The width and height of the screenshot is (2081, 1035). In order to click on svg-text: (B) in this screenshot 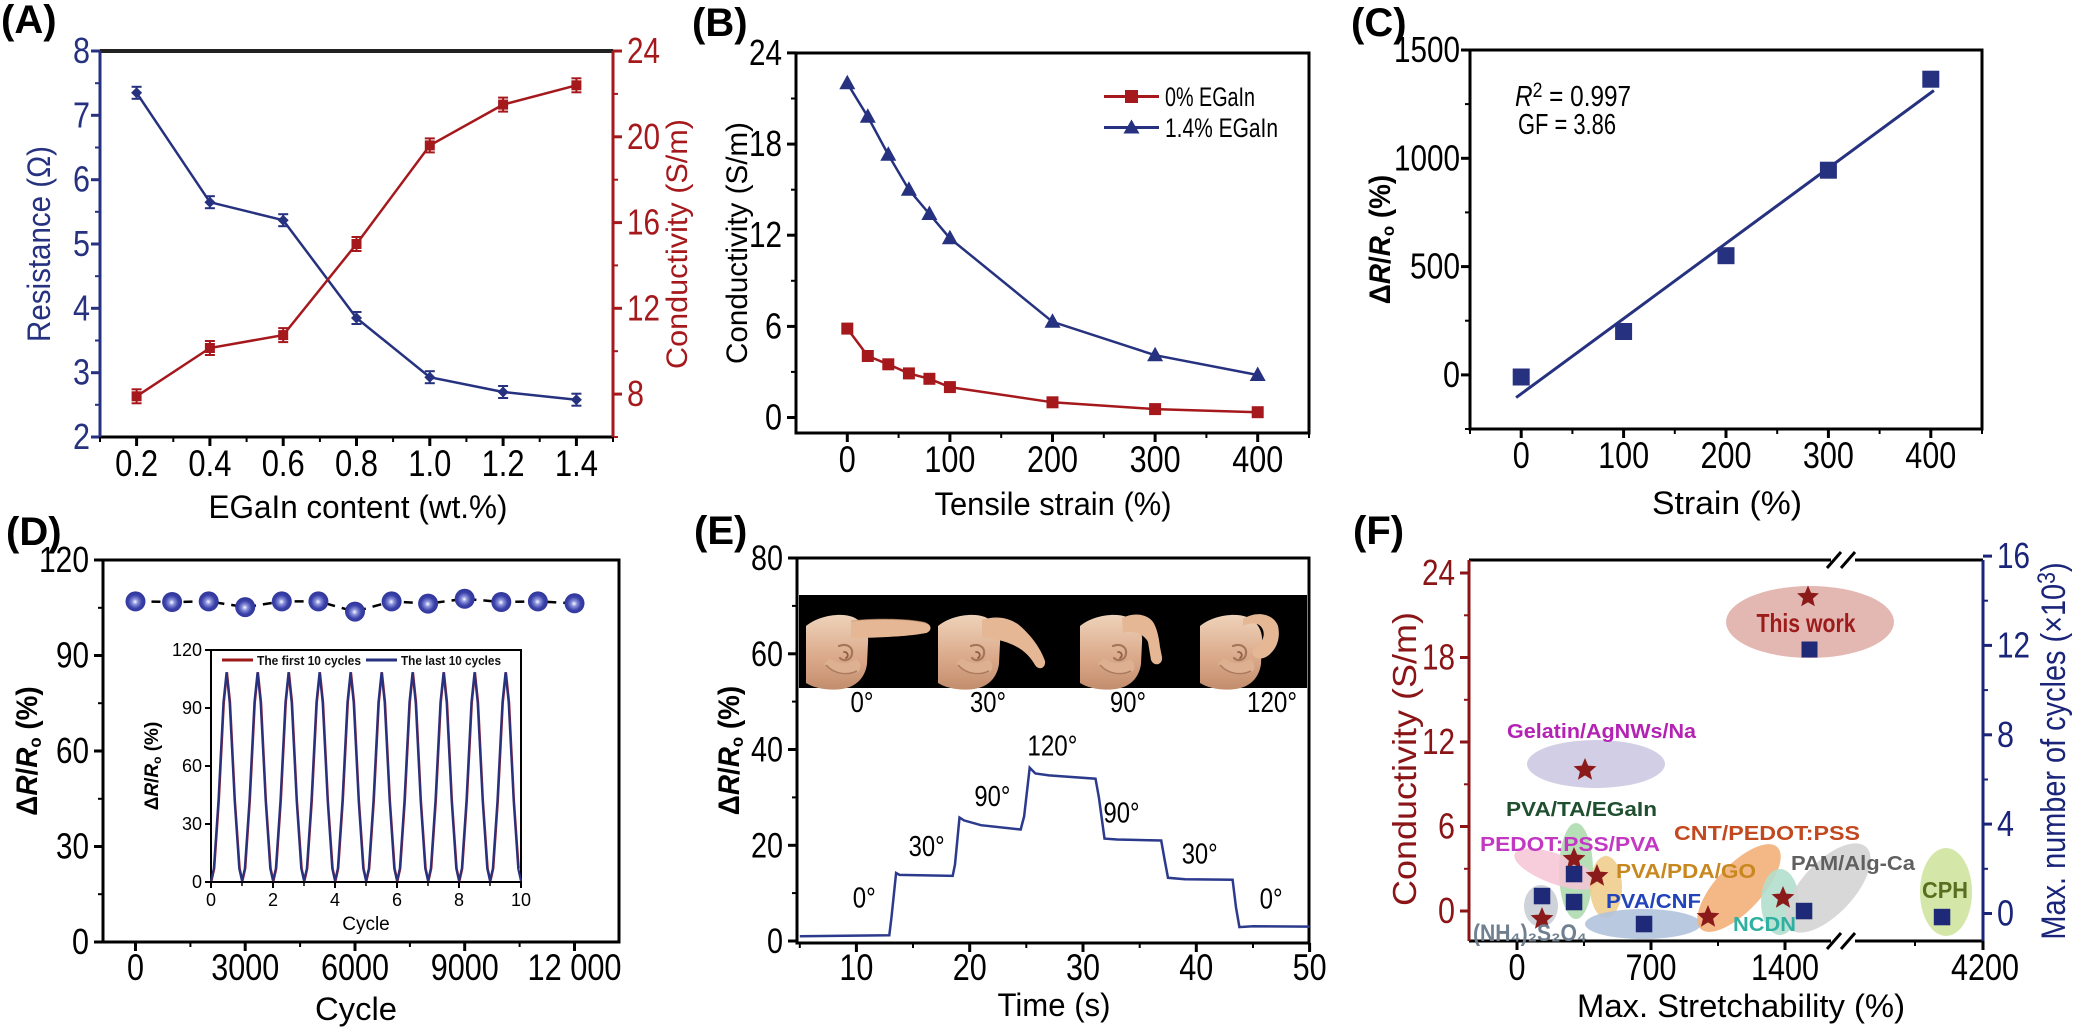, I will do `click(720, 23)`.